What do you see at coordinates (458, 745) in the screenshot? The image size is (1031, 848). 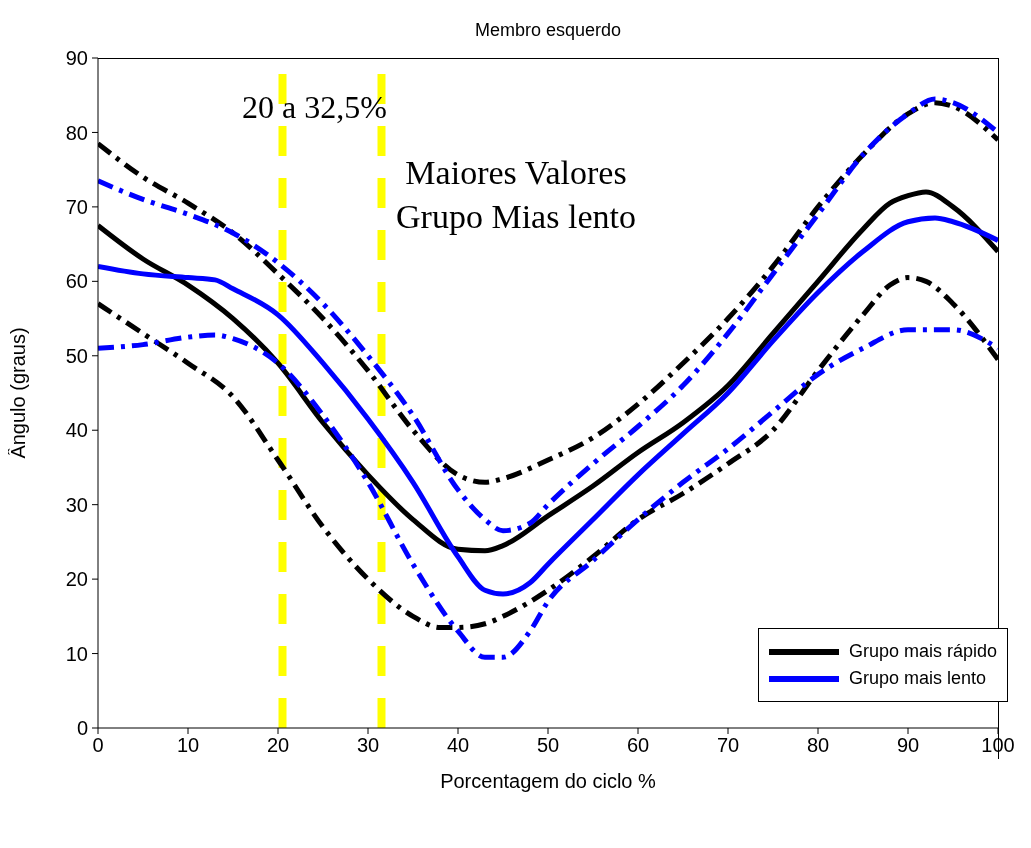 I see `x-tick-label: 40` at bounding box center [458, 745].